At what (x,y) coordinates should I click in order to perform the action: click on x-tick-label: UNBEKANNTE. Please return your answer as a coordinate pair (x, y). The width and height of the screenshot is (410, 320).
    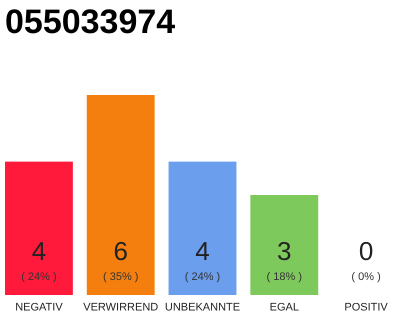
    Looking at the image, I should click on (202, 308).